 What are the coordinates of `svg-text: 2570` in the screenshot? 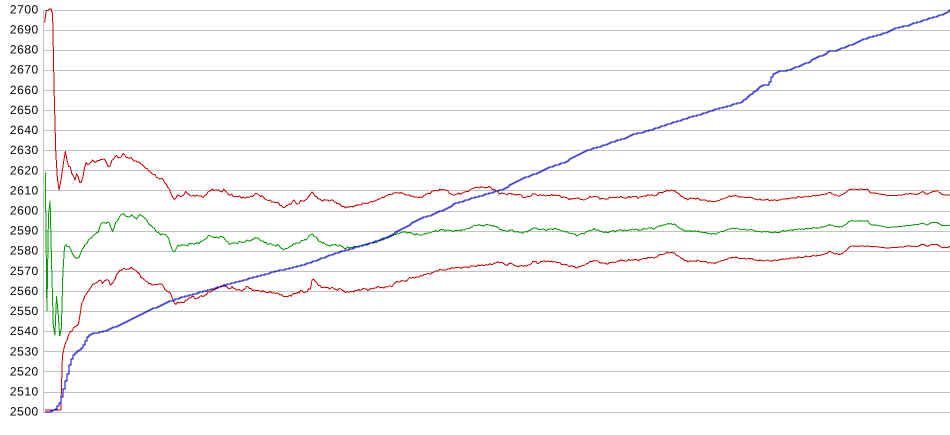 It's located at (24, 271).